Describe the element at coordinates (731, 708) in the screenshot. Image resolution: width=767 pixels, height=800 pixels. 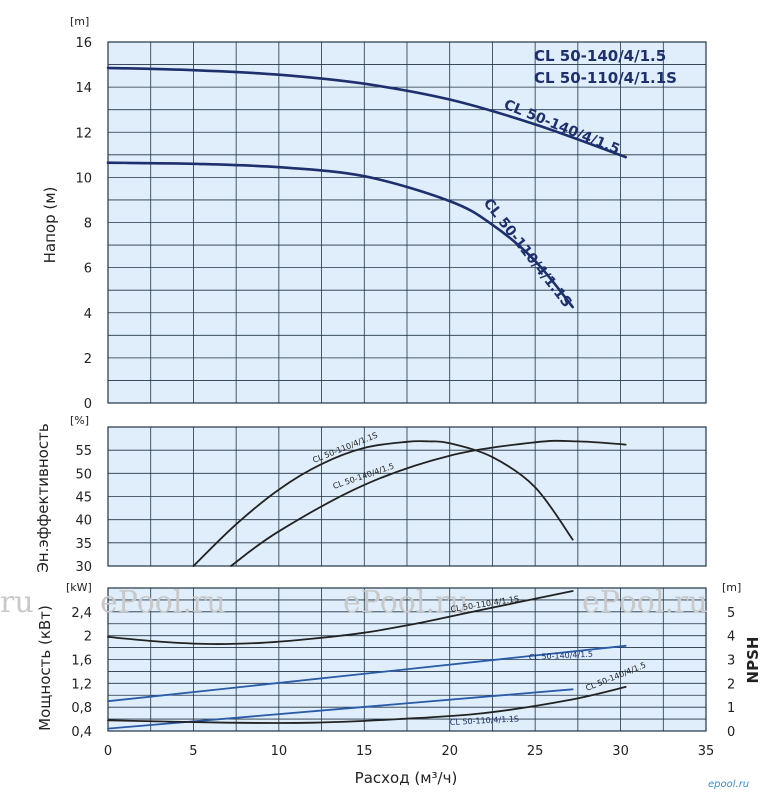
I see `y2-tick-label: 1` at that location.